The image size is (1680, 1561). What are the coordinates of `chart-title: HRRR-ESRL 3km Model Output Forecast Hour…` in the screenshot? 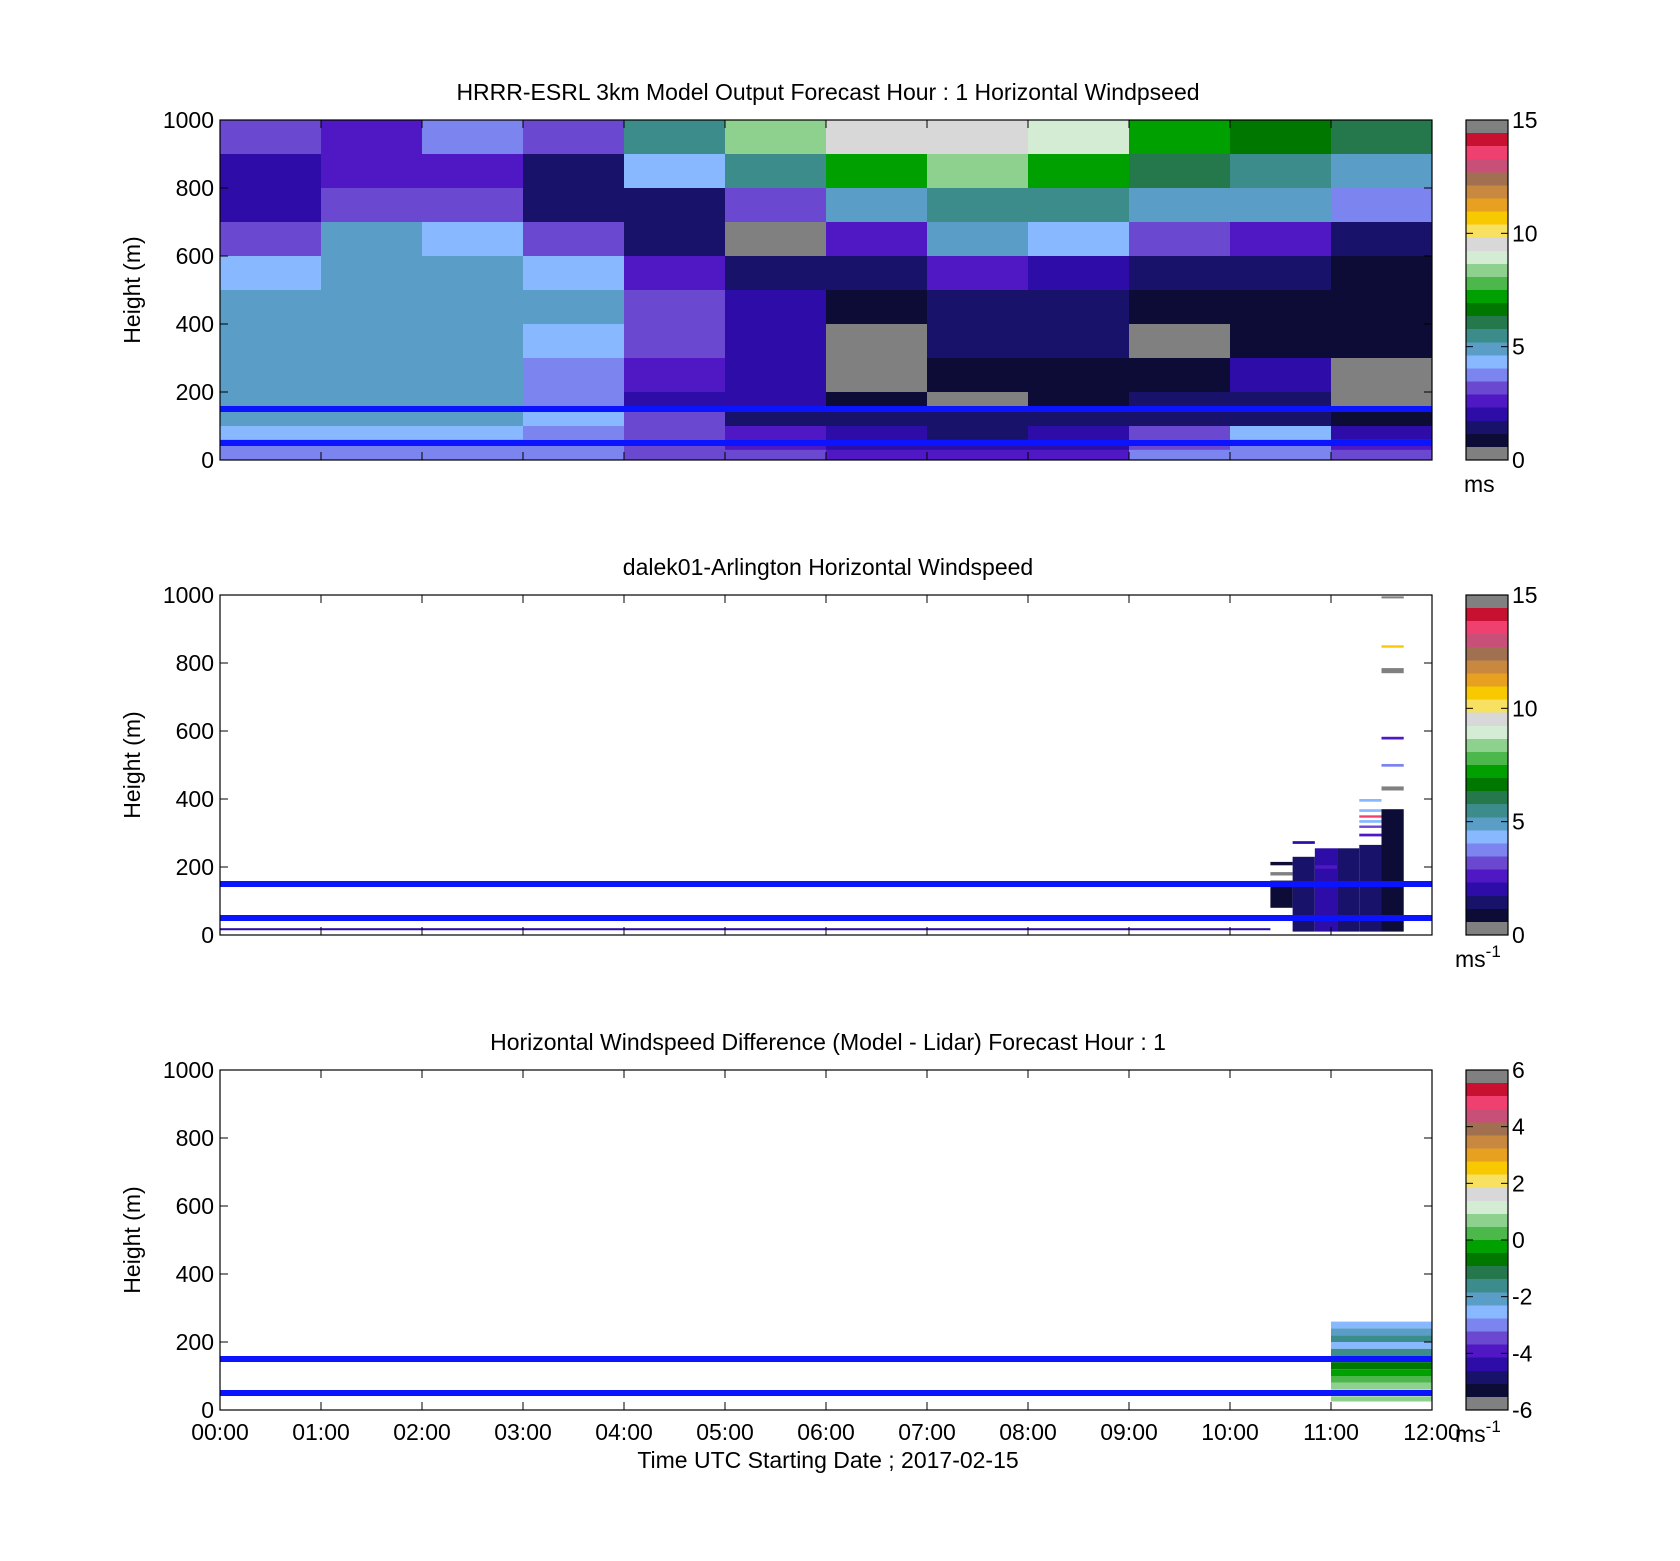 It's located at (827, 92).